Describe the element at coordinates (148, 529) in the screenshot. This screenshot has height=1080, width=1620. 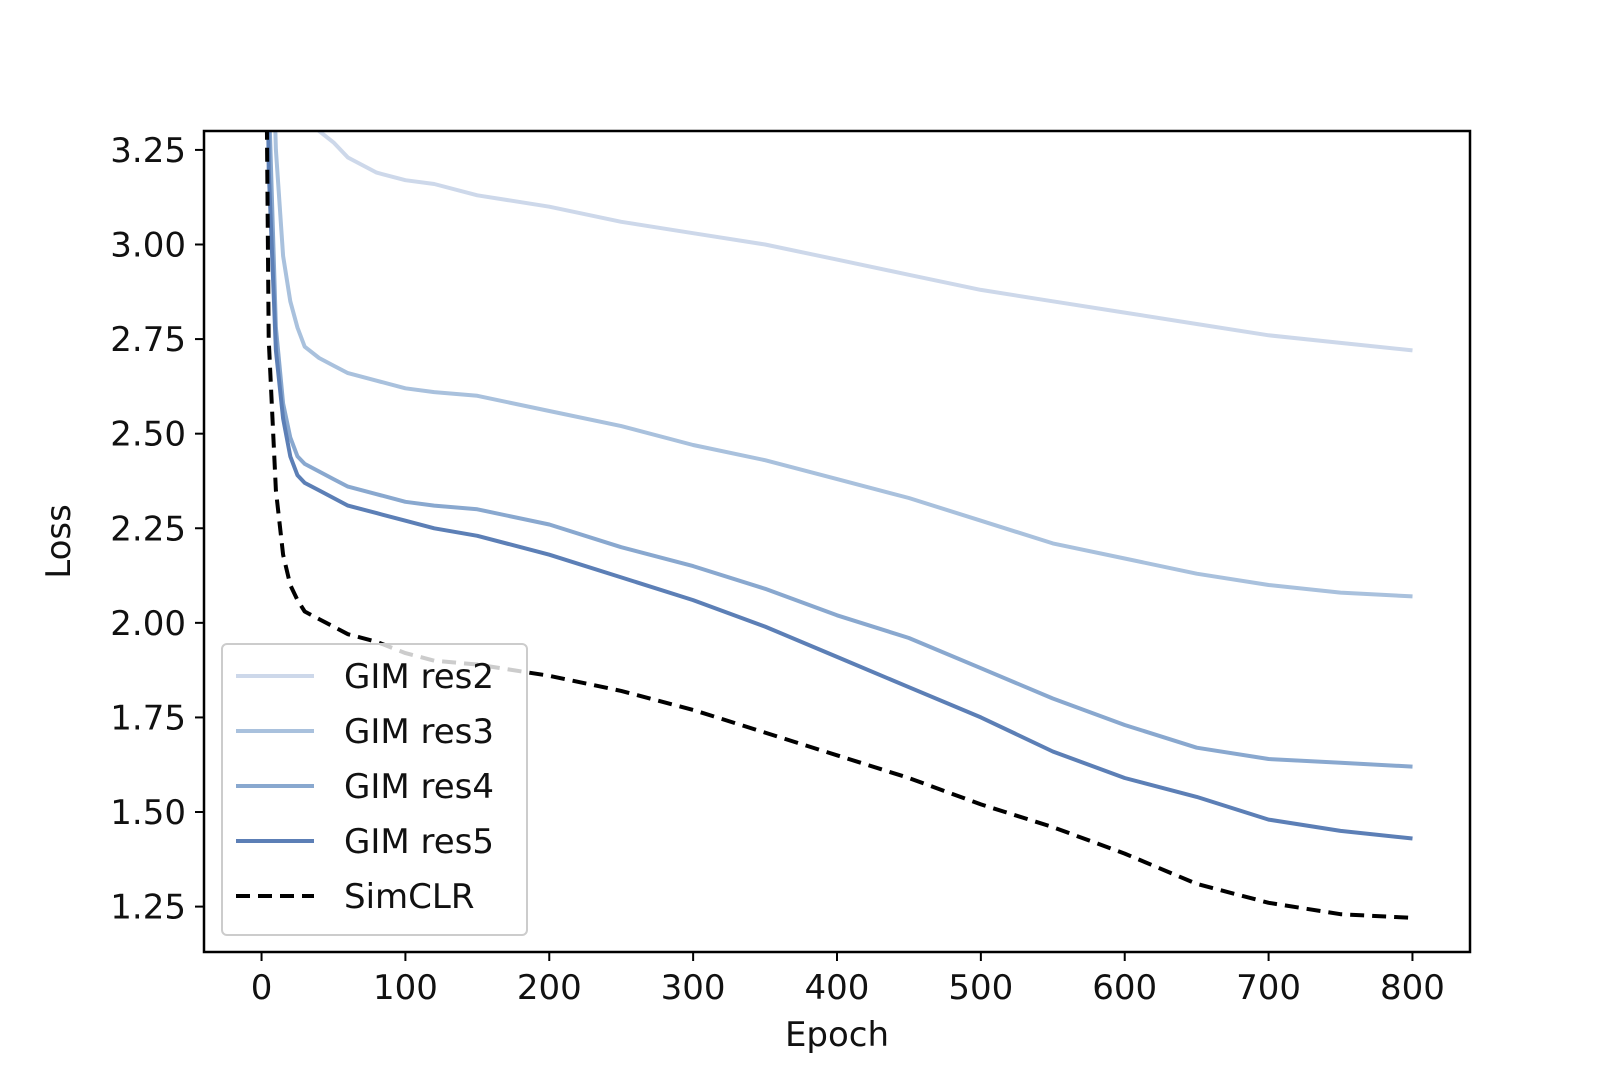
I see `y-tick-label: 2.25` at that location.